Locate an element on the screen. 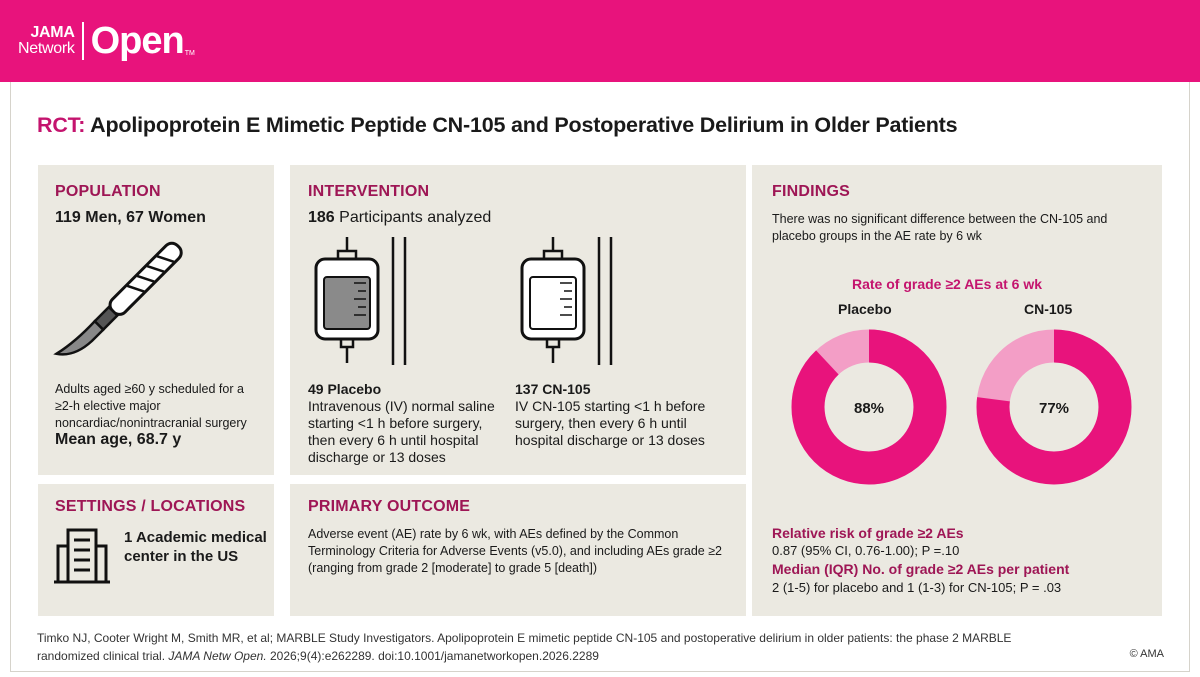 This screenshot has height=677, width=1200. journal-logo: JAMA Network Open TM is located at coordinates (106, 41).